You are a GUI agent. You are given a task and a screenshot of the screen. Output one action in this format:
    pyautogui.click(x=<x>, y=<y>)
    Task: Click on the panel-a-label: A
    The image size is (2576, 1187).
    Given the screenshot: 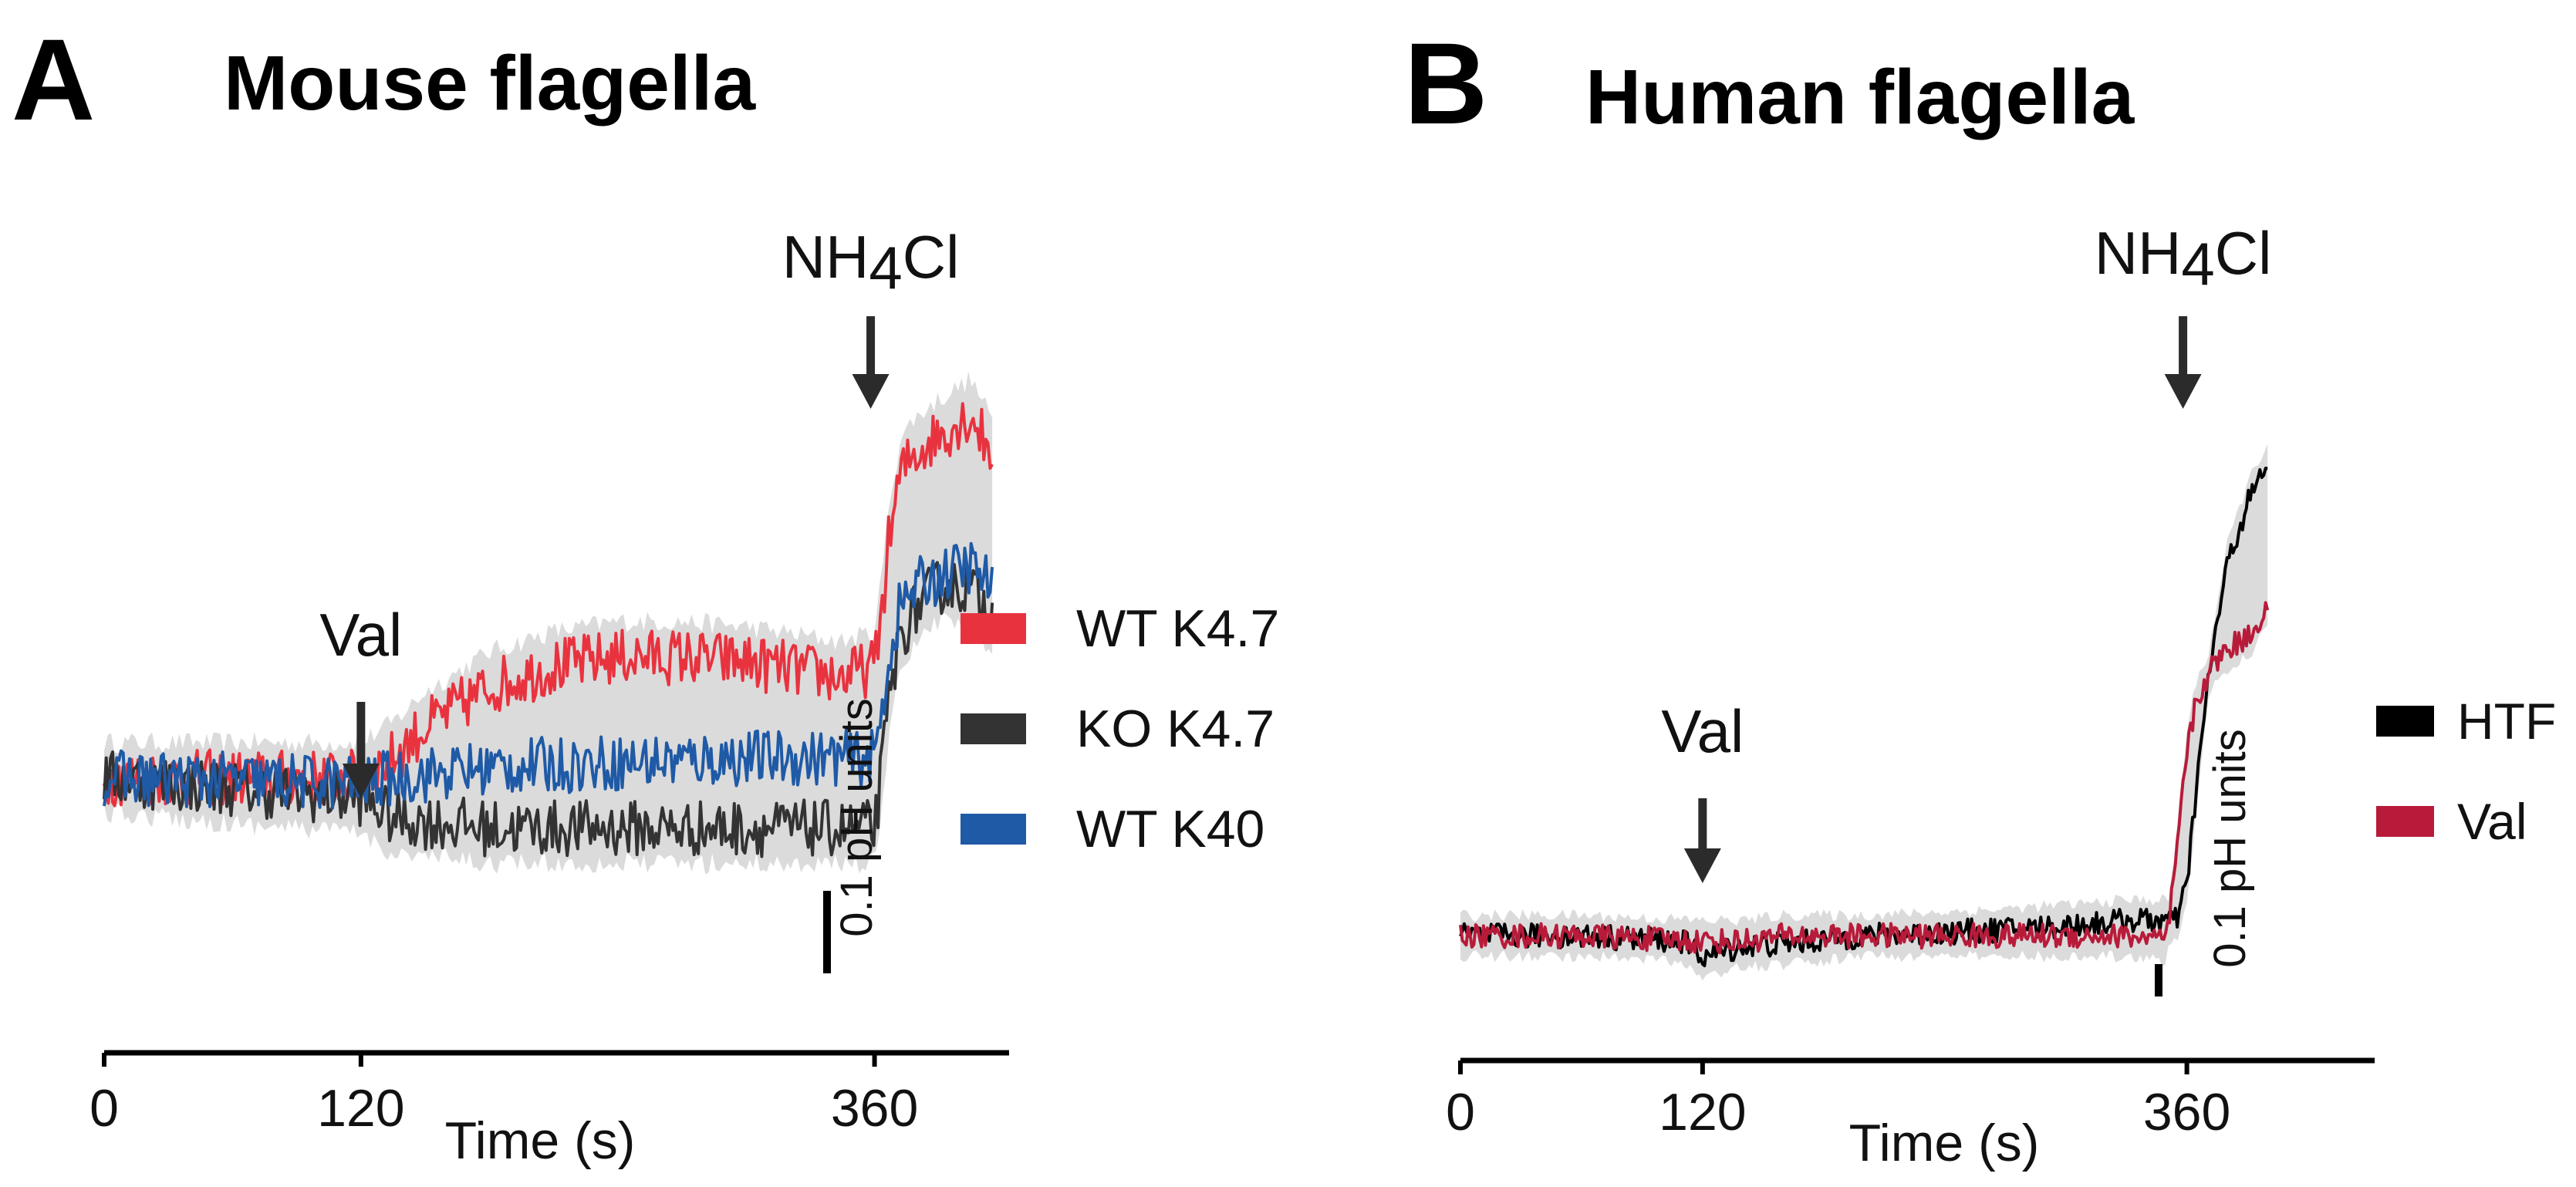 What is the action you would take?
    pyautogui.click(x=53, y=80)
    